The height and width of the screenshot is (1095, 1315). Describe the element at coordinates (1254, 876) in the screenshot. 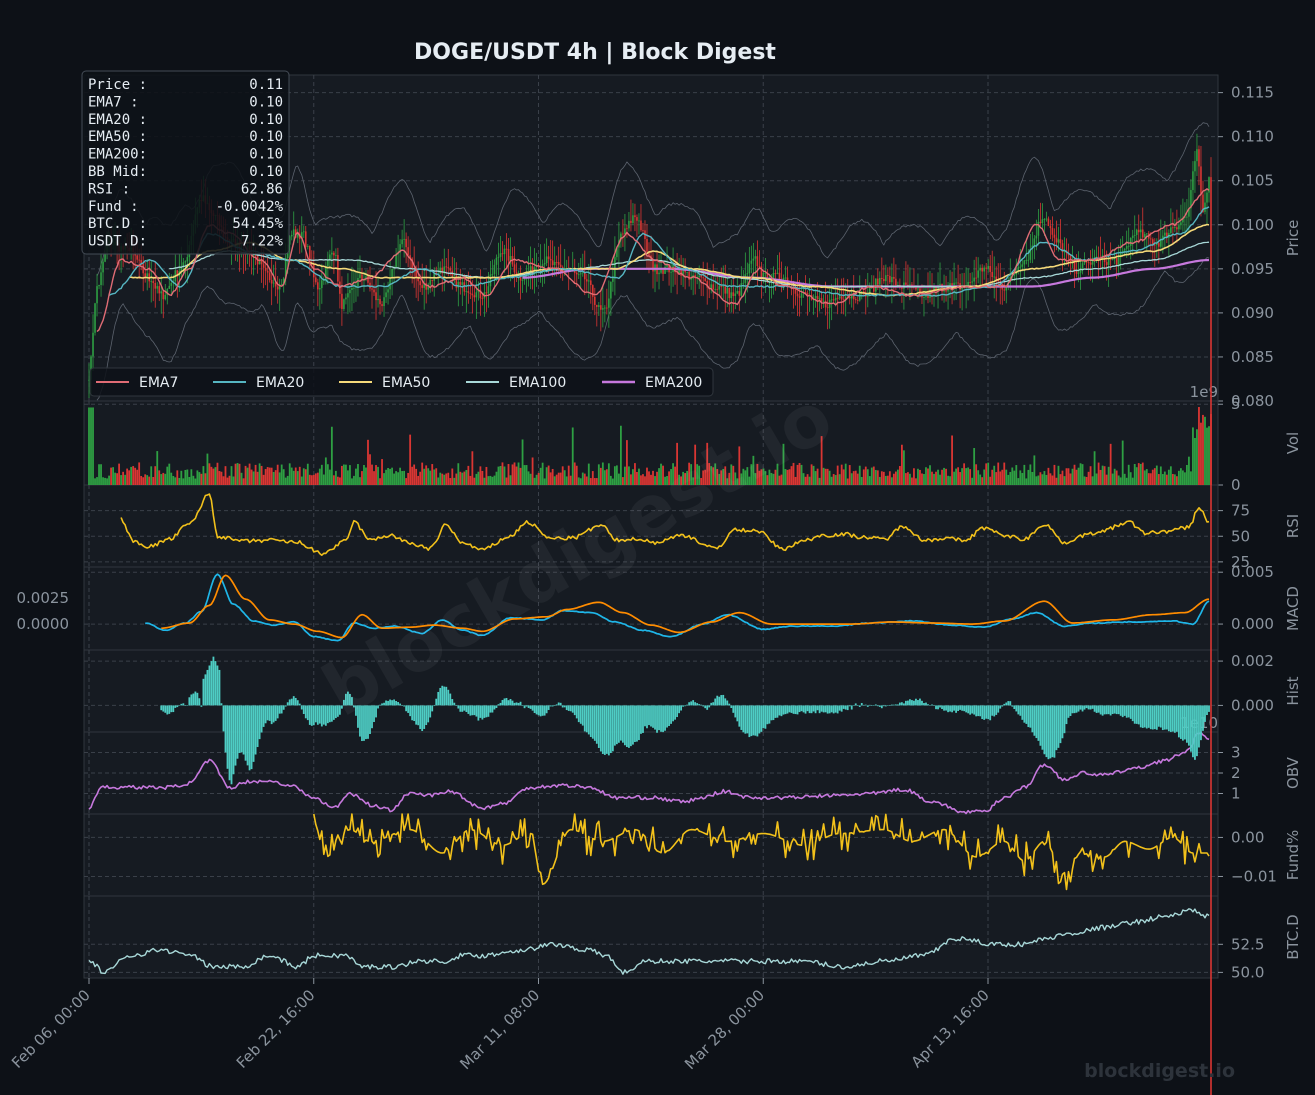

I see `y-tick-label: −0.01` at that location.